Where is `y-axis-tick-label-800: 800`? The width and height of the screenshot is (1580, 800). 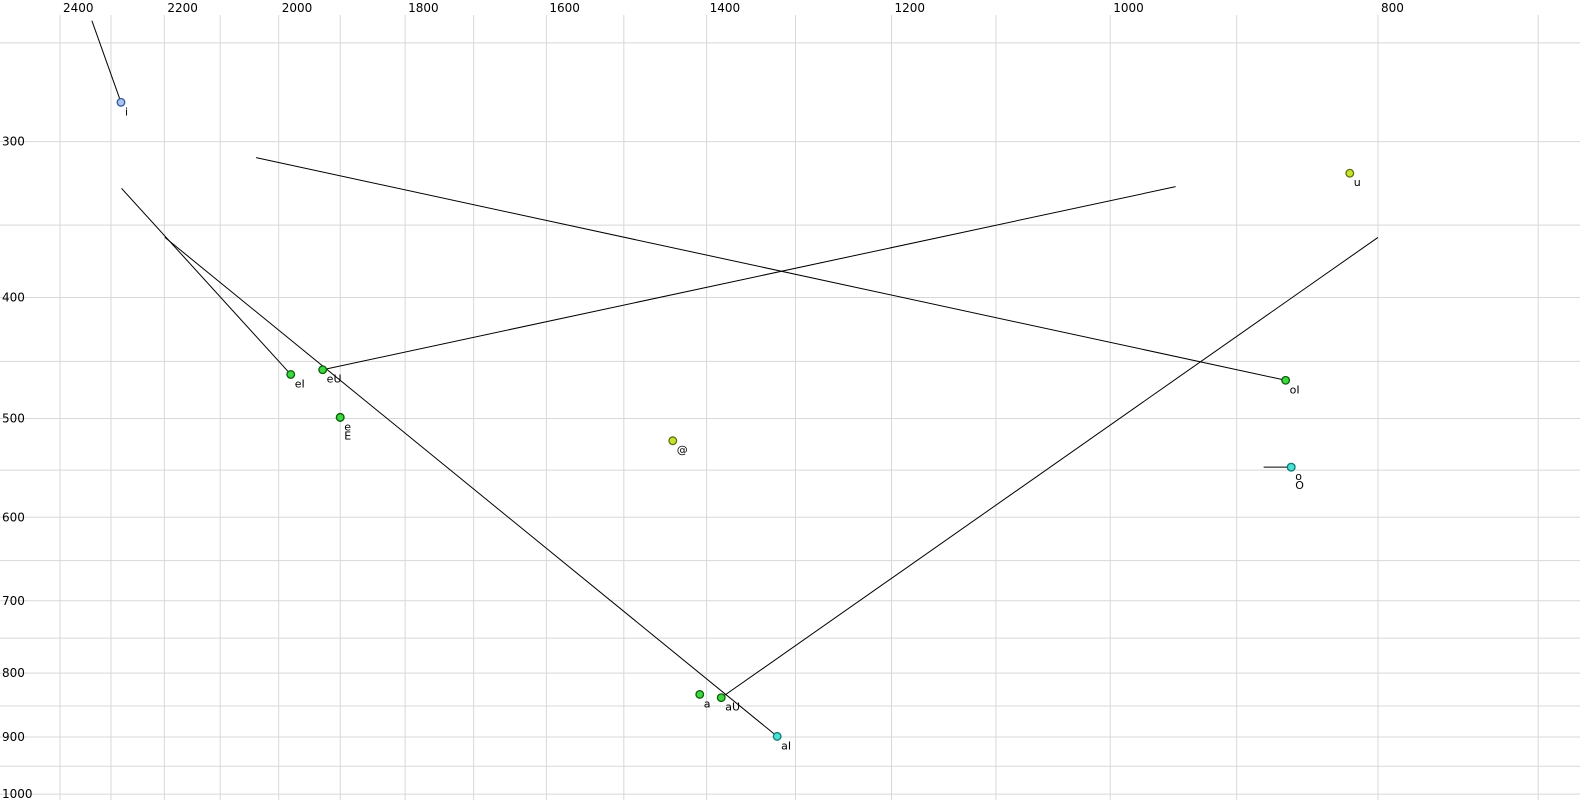 y-axis-tick-label-800: 800 is located at coordinates (13, 673).